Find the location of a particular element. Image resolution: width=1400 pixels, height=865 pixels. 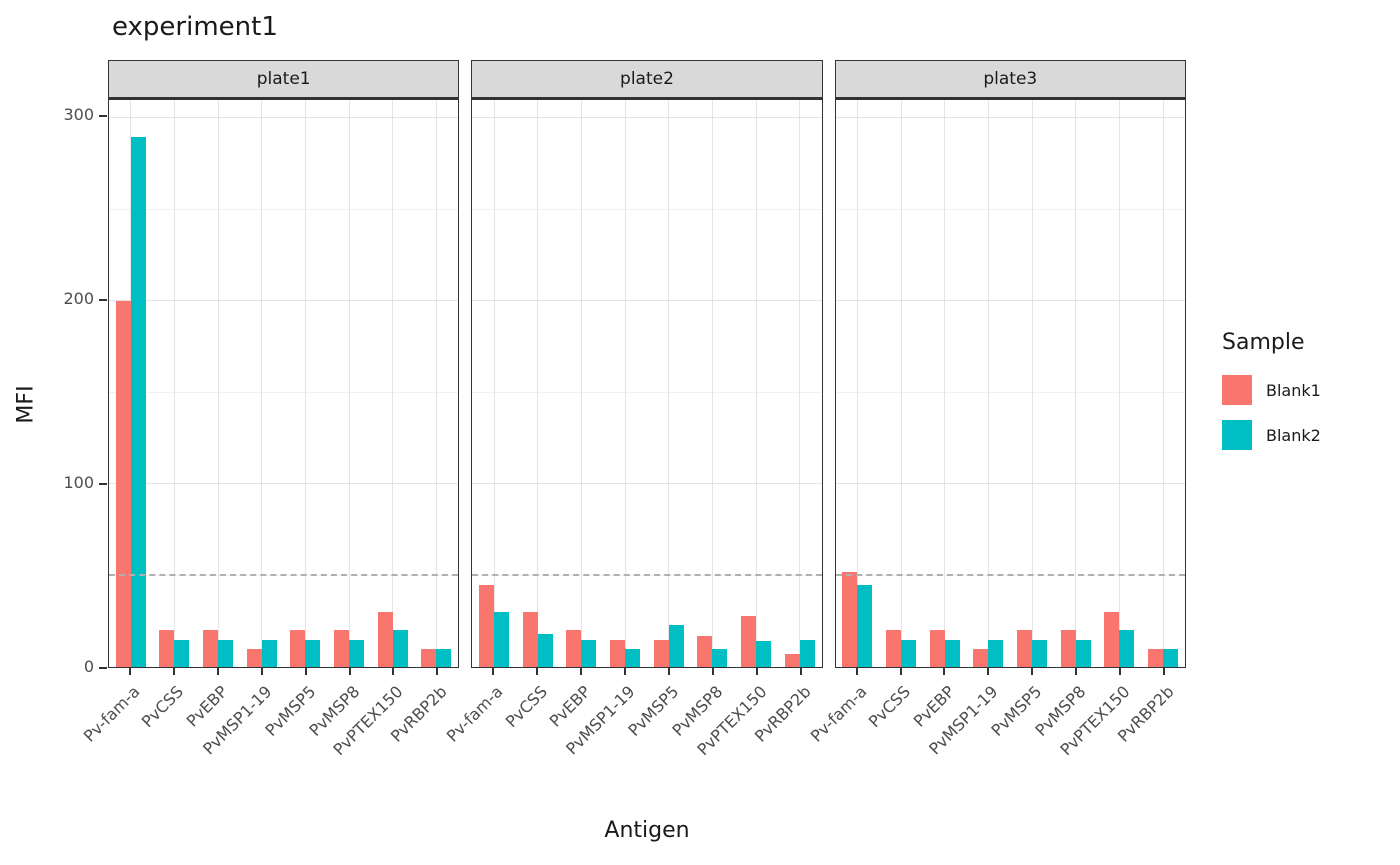

legend-swatch-blank2 is located at coordinates (1237, 435).